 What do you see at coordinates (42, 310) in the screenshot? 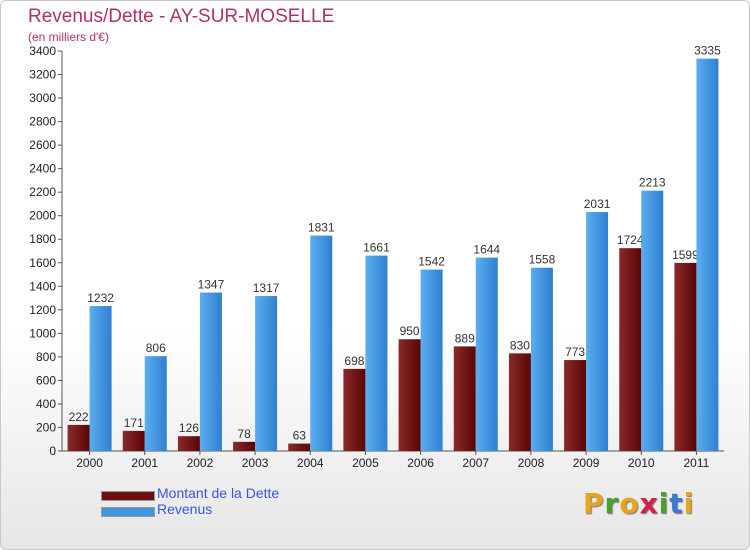
I see `y-tick-label: 1200` at bounding box center [42, 310].